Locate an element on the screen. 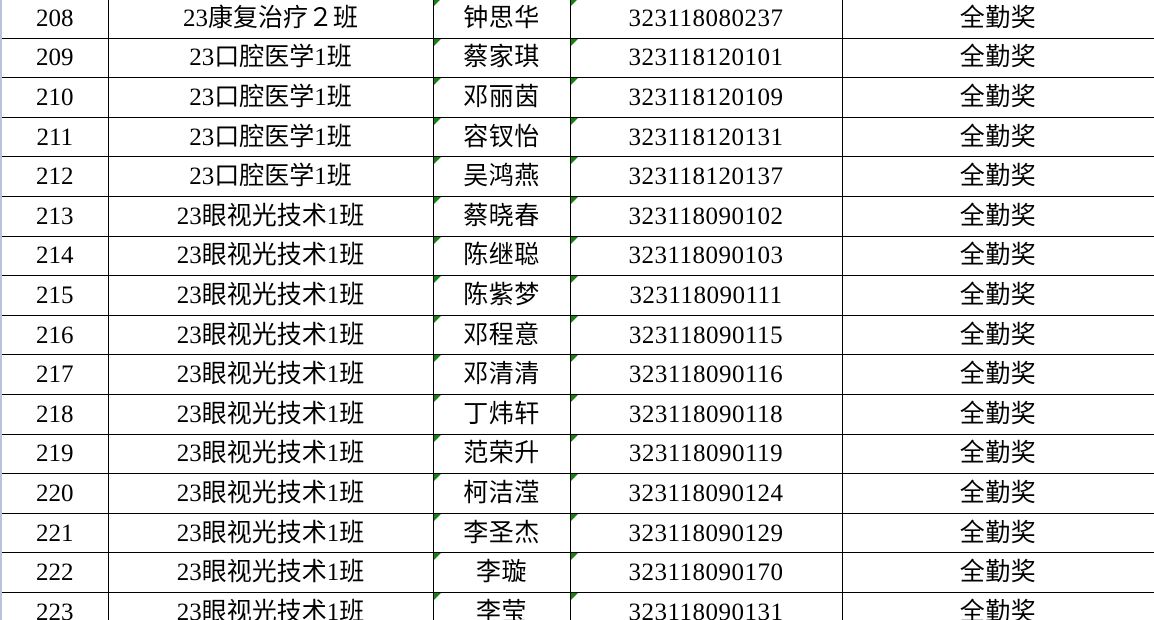 Image resolution: width=1154 pixels, height=620 pixels. cell-name: 吴鸿燕 is located at coordinates (502, 176).